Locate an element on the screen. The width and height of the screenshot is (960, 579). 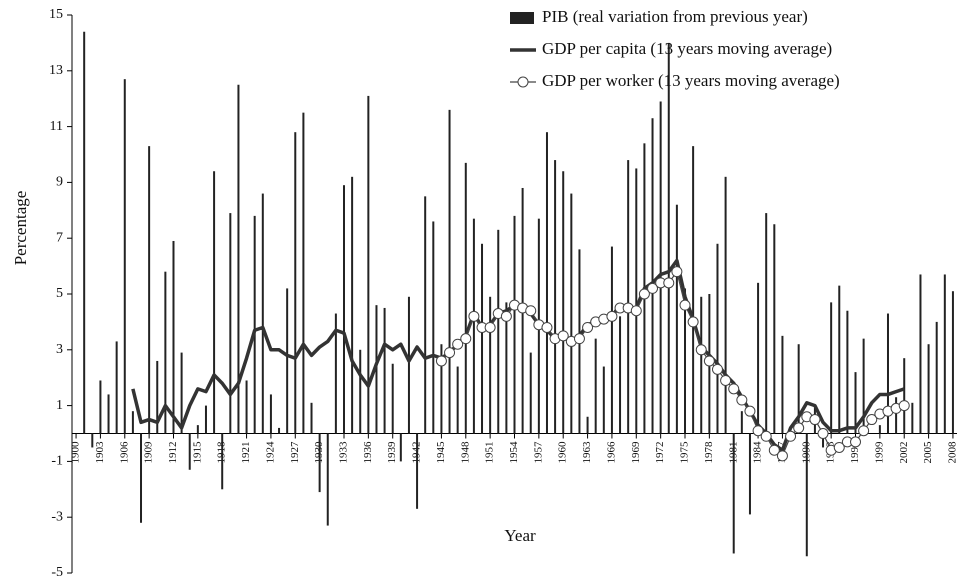
legend-label: GDP per worker (13 years moving average) is located at coordinates (691, 80).